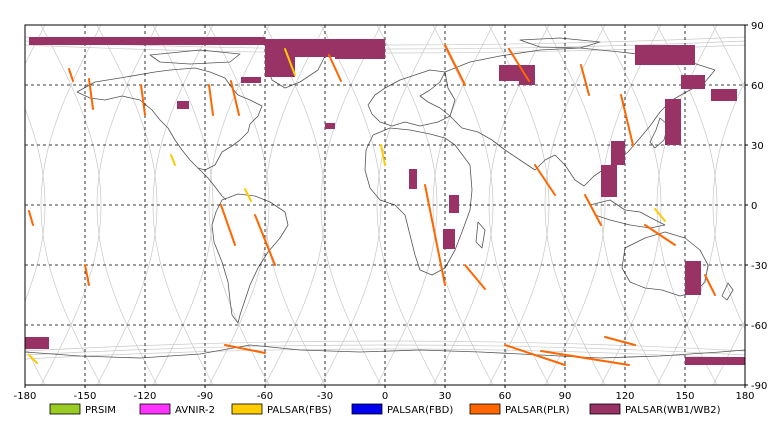 Image resolution: width=770 pixels, height=430 pixels. I want to click on x-tick-label: 150, so click(684, 396).